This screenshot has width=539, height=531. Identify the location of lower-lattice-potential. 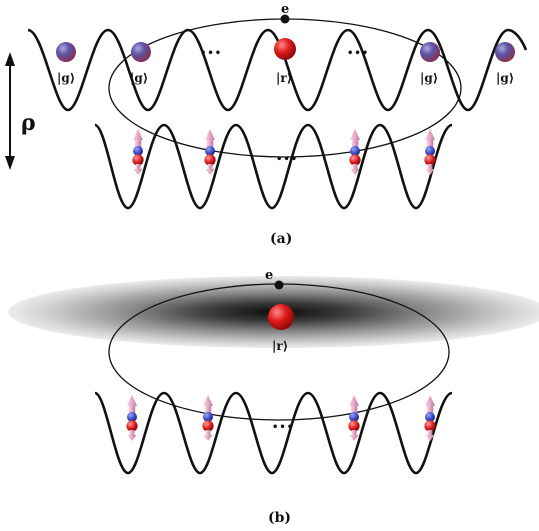
(273, 166).